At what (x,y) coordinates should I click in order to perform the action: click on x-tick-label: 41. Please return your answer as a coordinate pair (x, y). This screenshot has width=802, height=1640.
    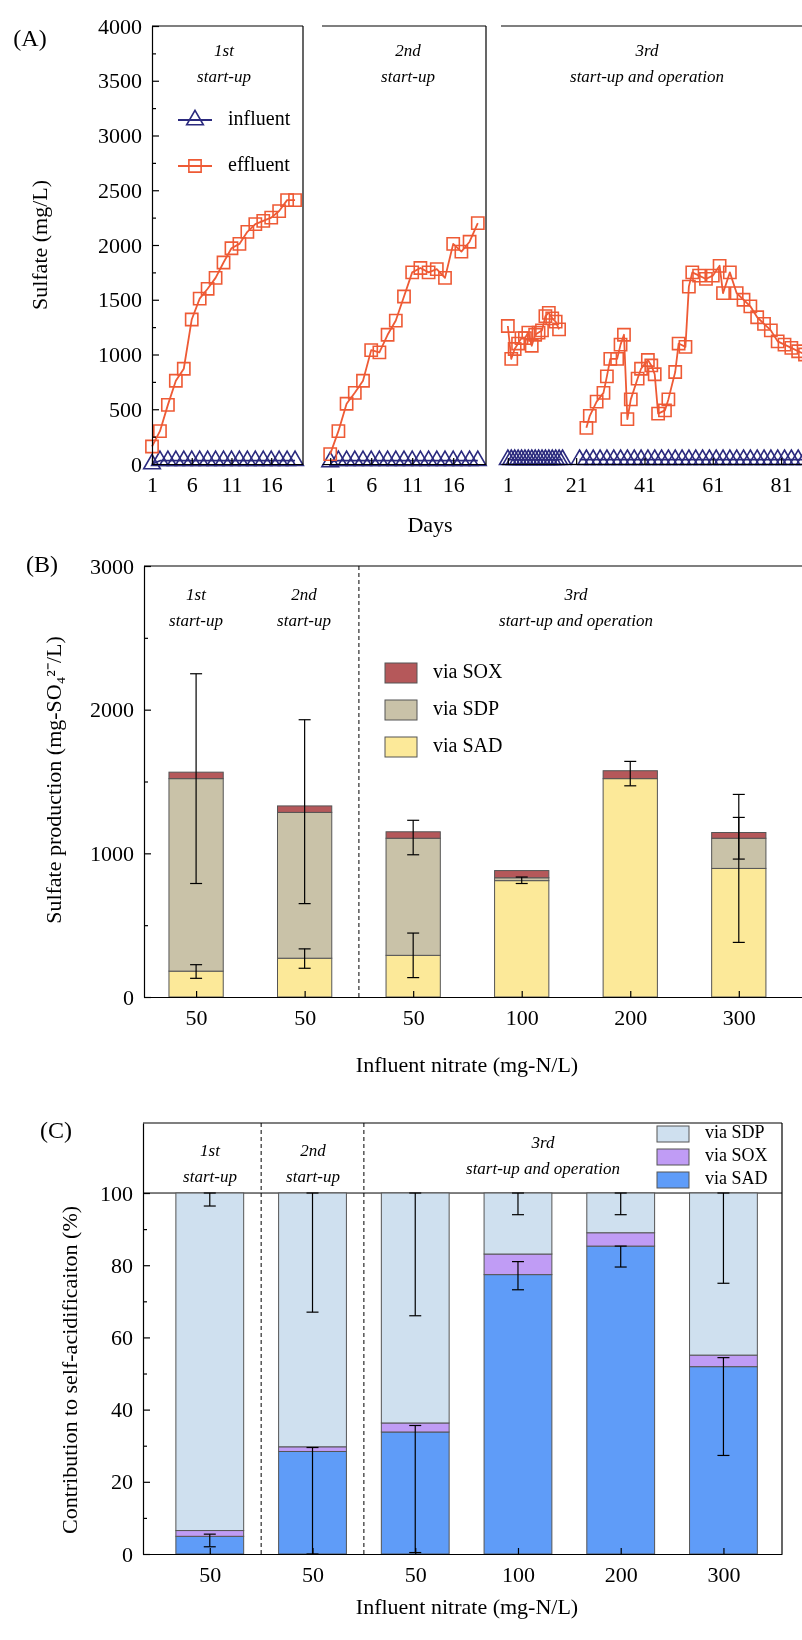
    Looking at the image, I should click on (644, 484).